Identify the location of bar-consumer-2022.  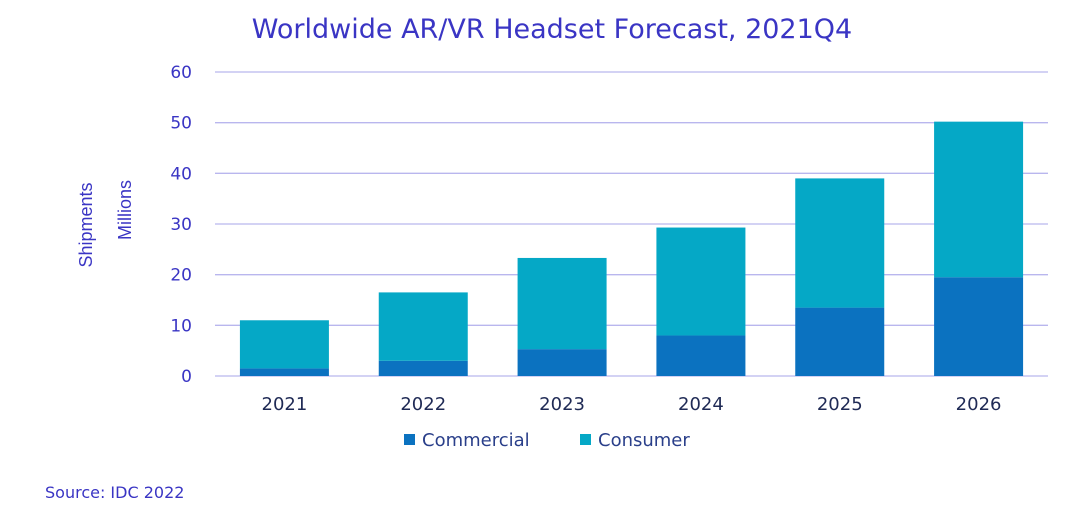
(423, 326).